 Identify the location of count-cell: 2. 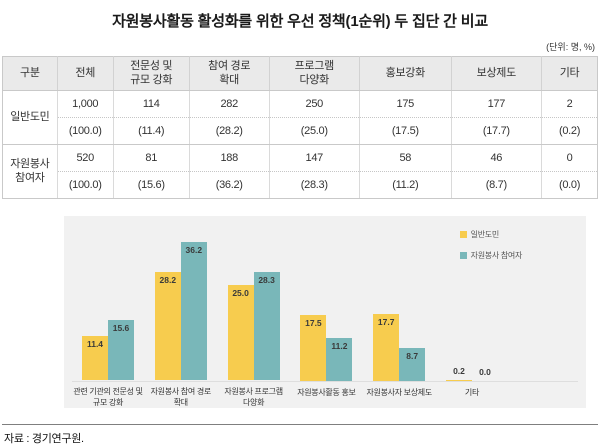
(569, 104).